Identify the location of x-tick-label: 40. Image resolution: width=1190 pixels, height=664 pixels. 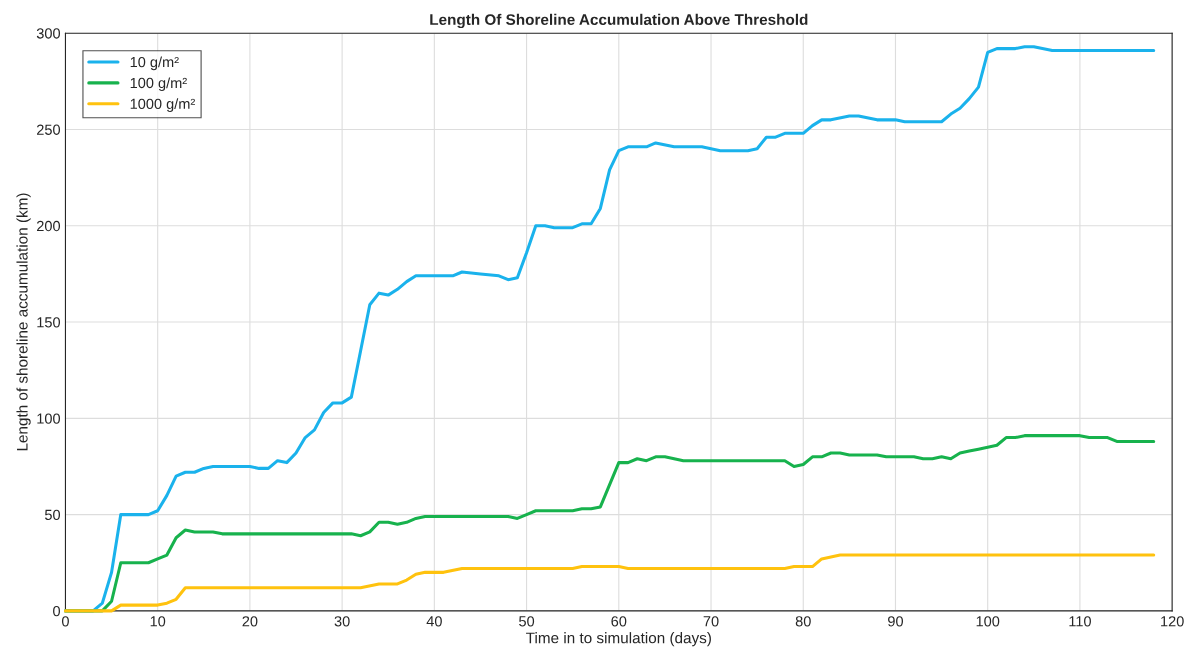
(434, 621).